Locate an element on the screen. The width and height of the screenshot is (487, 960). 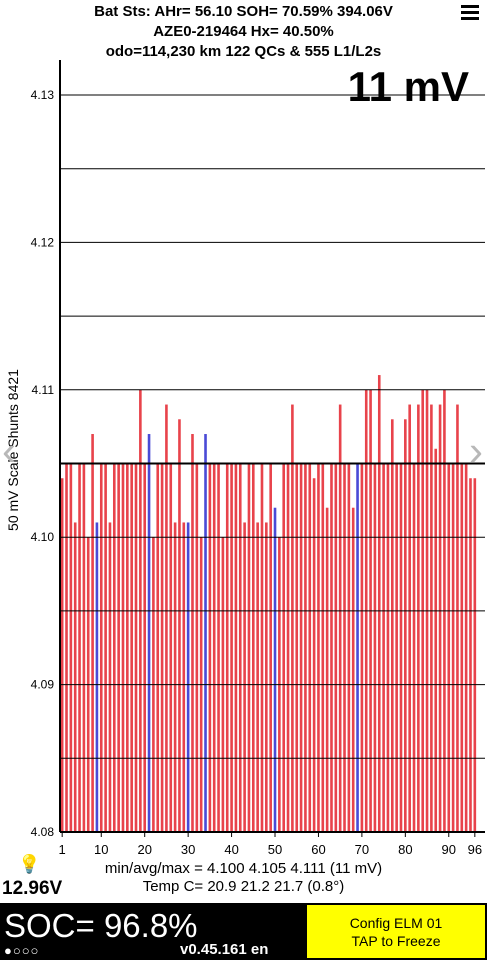
min-avg-max-line: min/avg/max = 4.100 4.105 4.111 (11 mV) is located at coordinates (243, 868).